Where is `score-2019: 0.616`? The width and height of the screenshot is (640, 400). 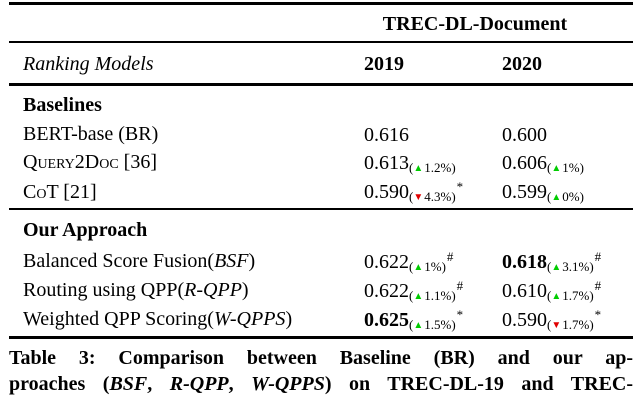 score-2019: 0.616 is located at coordinates (386, 134).